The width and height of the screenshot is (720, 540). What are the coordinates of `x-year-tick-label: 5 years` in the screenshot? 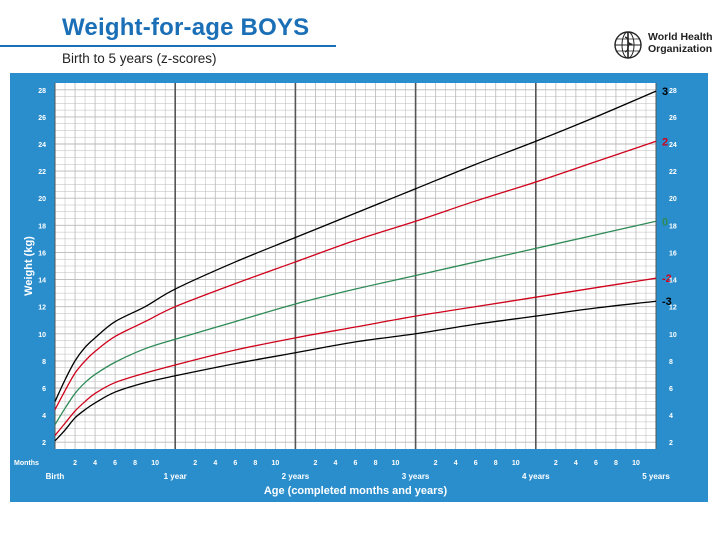 It's located at (656, 476).